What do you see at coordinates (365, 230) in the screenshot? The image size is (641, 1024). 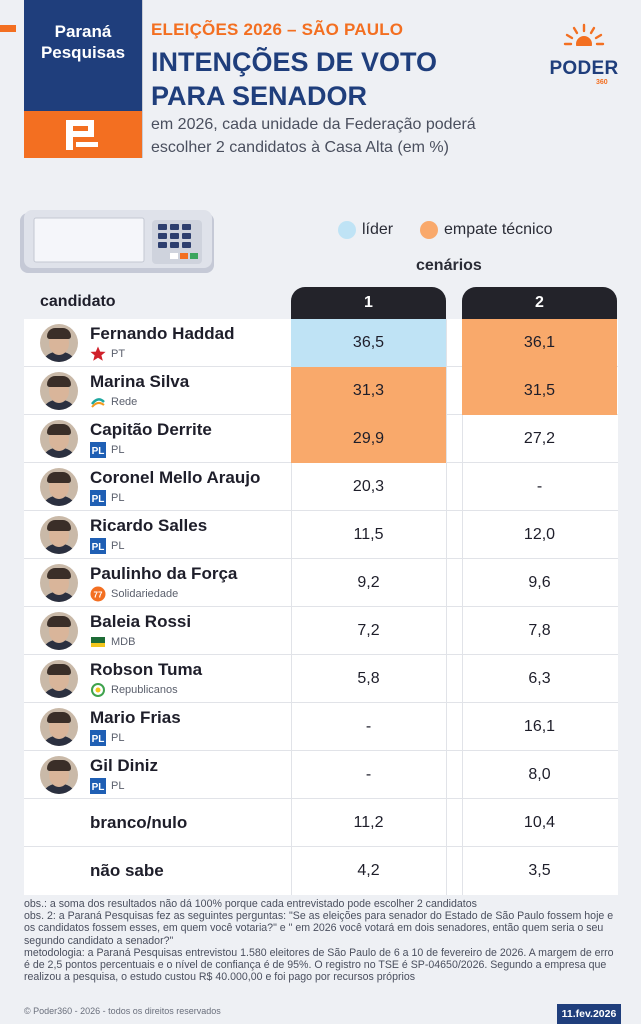 I see `legend-leader: líder` at bounding box center [365, 230].